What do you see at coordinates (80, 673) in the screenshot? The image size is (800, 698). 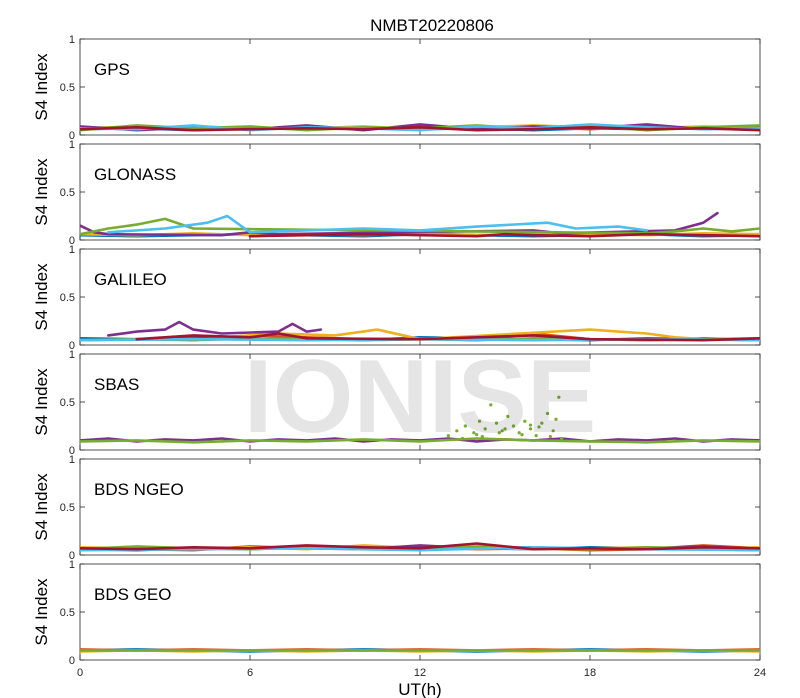 I see `x-tick-label: 0` at bounding box center [80, 673].